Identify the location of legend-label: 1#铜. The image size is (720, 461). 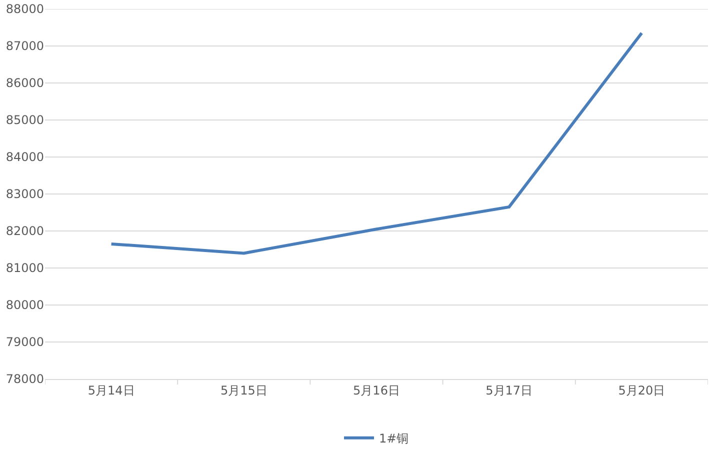
(394, 439).